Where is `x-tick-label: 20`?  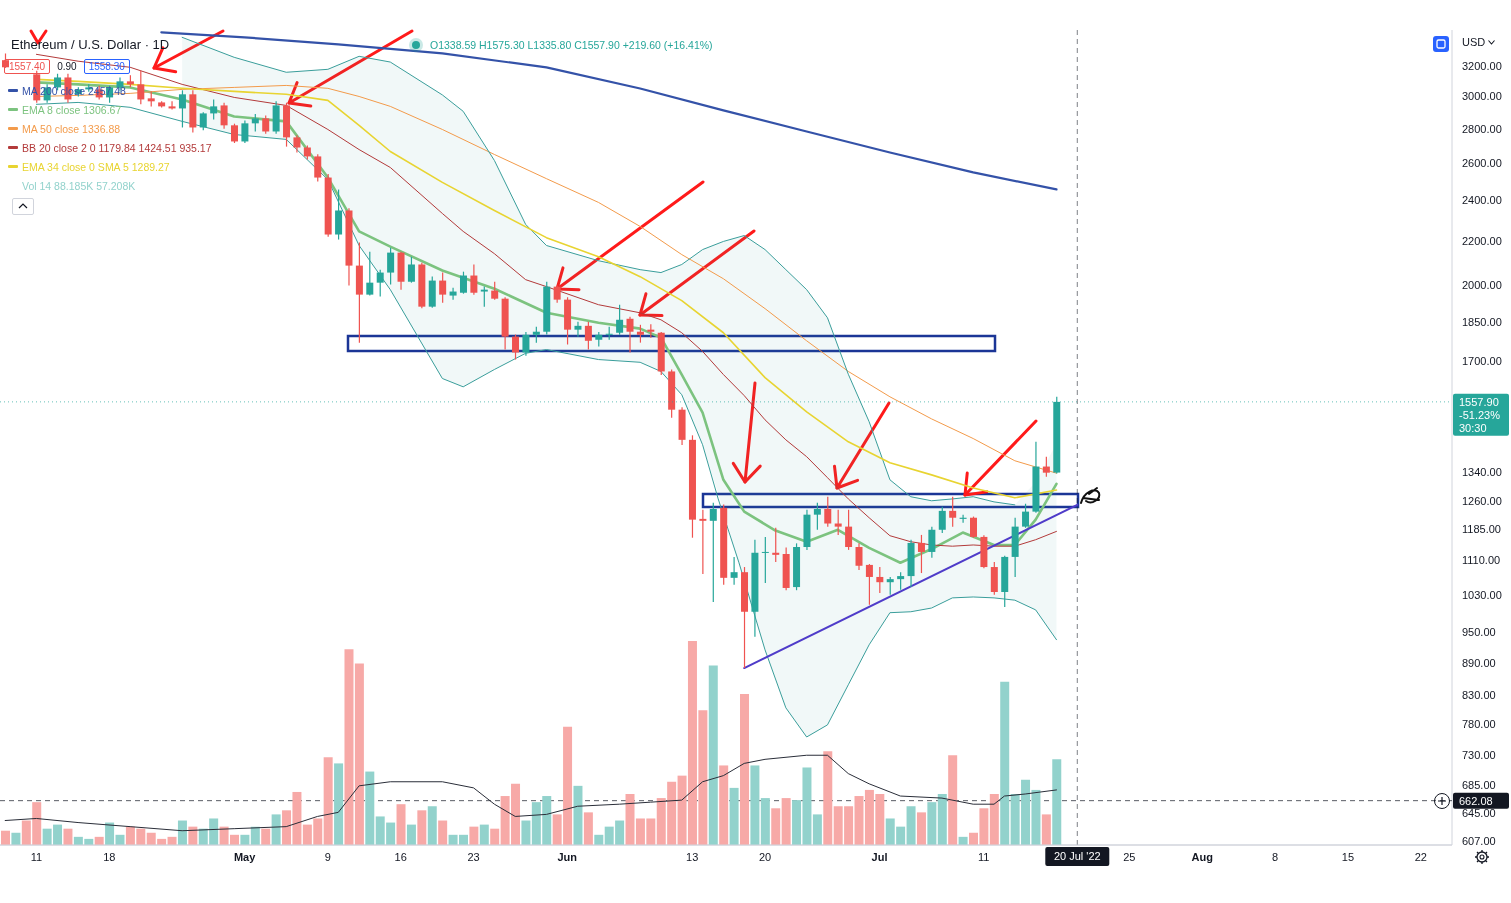
x-tick-label: 20 is located at coordinates (765, 857).